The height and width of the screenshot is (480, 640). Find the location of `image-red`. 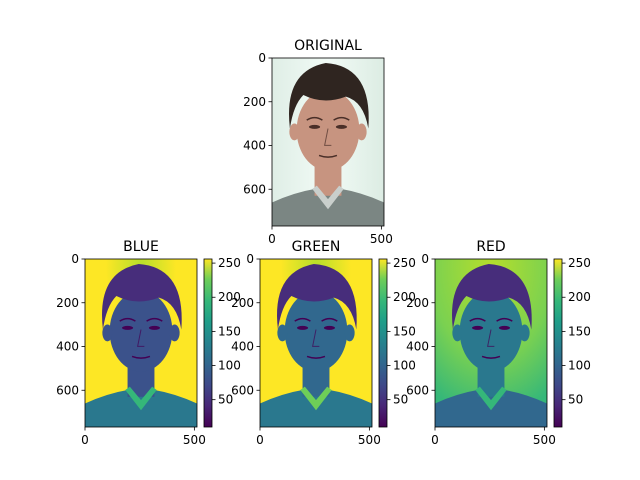

image-red is located at coordinates (491, 343).